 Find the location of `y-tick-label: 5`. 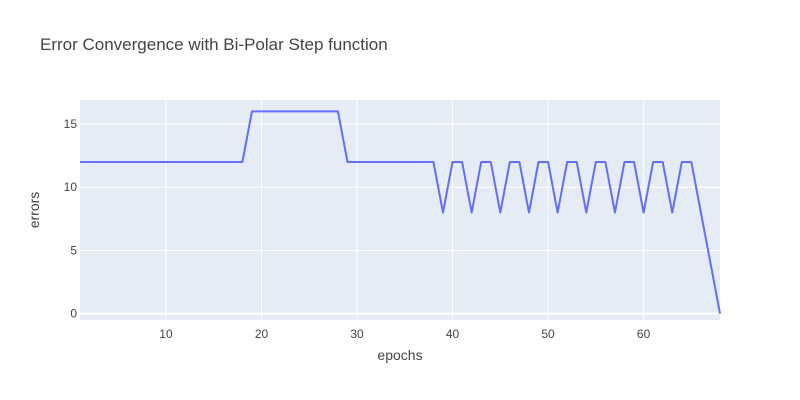

y-tick-label: 5 is located at coordinates (73, 250).